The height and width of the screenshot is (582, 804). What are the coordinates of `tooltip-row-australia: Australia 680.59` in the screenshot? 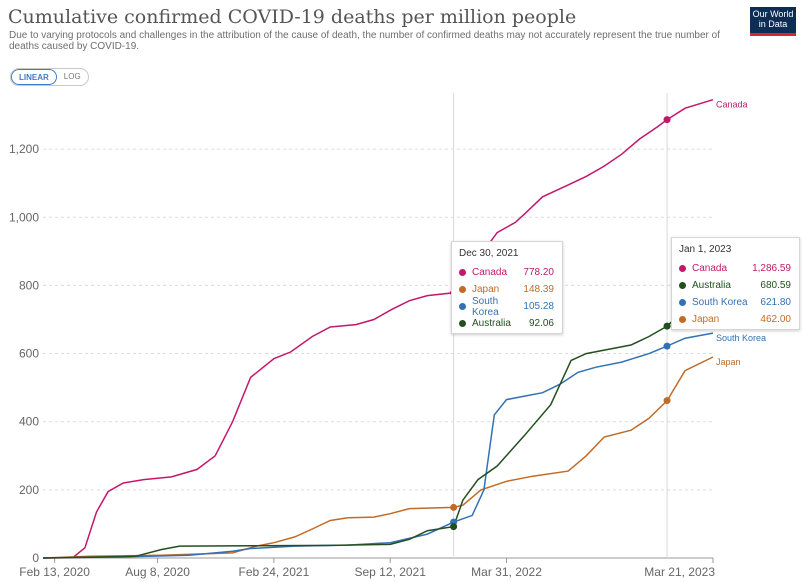 It's located at (735, 285).